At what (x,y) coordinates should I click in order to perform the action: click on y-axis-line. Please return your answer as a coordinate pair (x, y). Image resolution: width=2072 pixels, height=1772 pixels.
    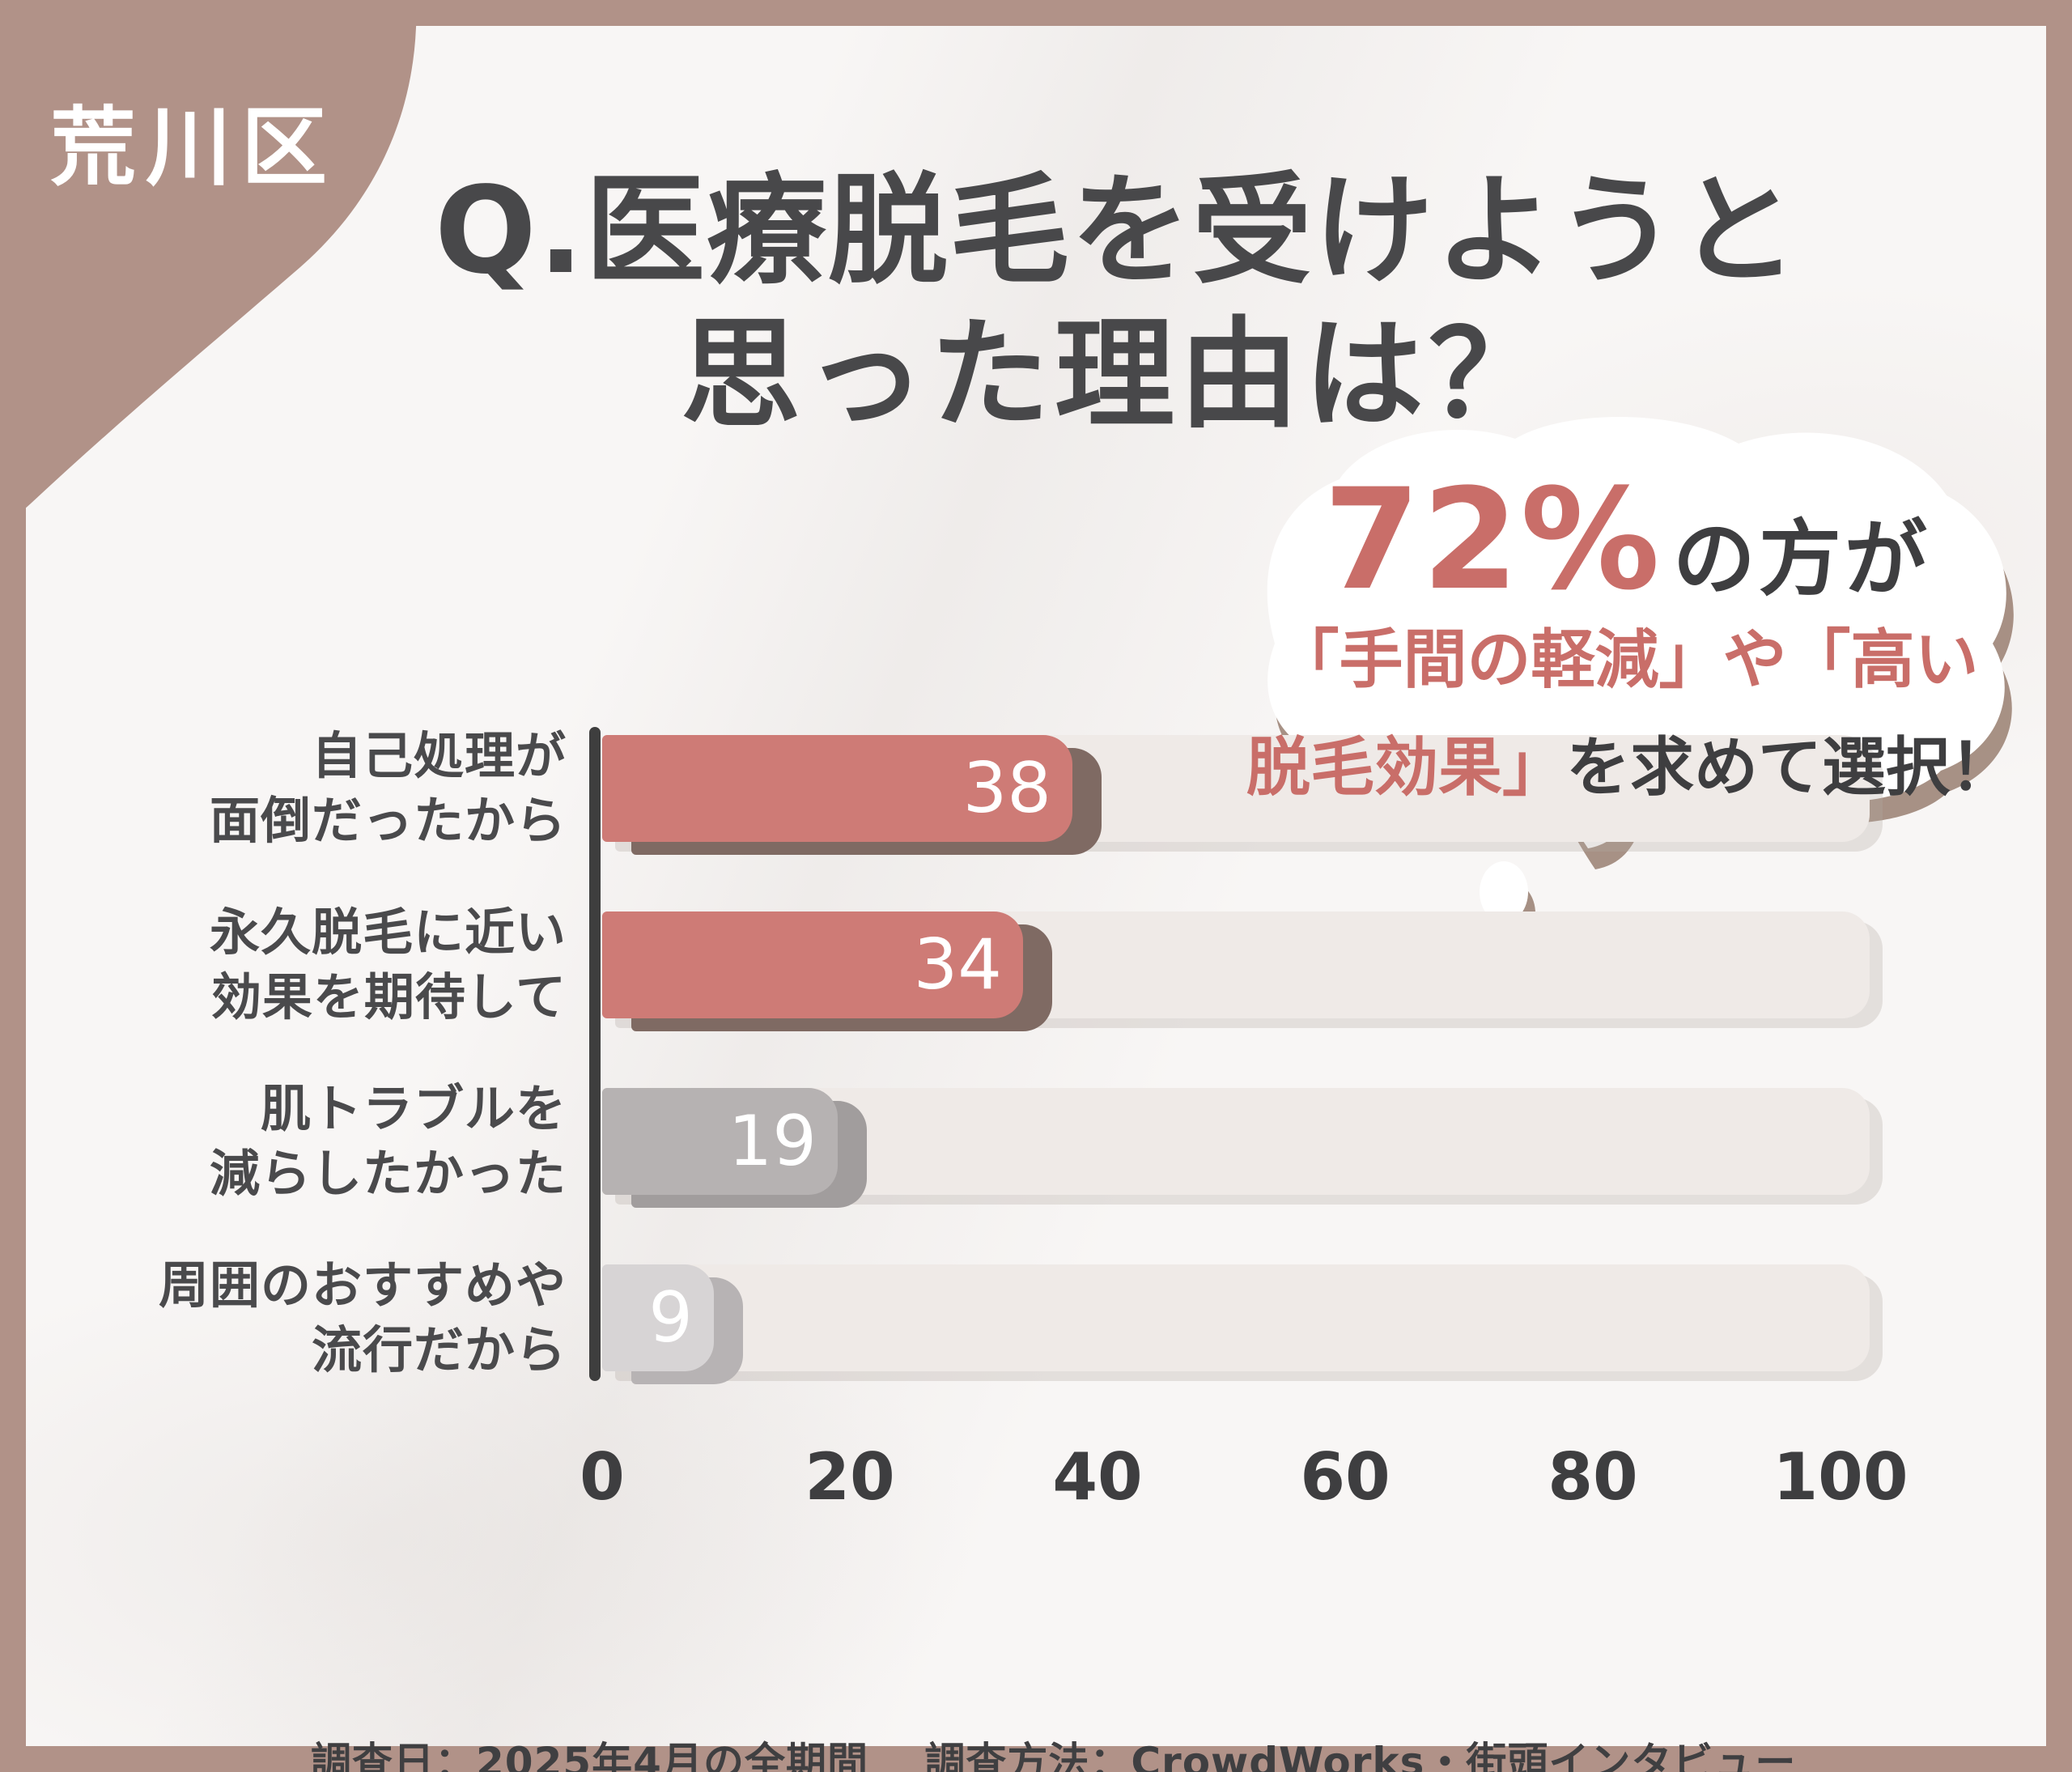
    Looking at the image, I should click on (595, 1054).